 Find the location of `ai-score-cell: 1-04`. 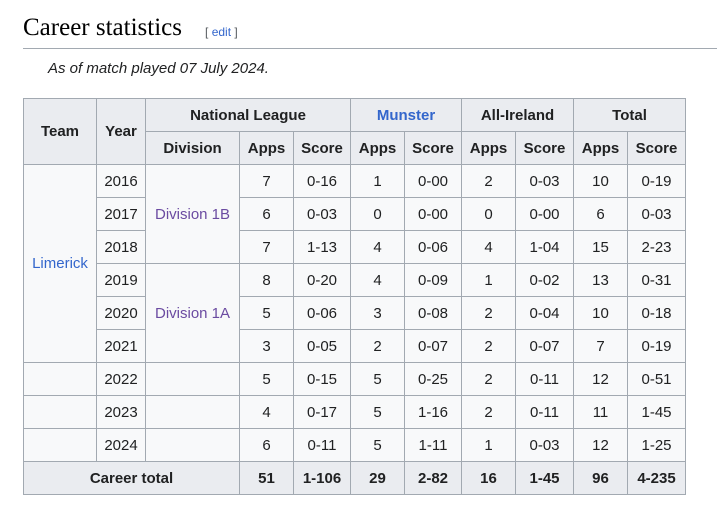

ai-score-cell: 1-04 is located at coordinates (544, 247).